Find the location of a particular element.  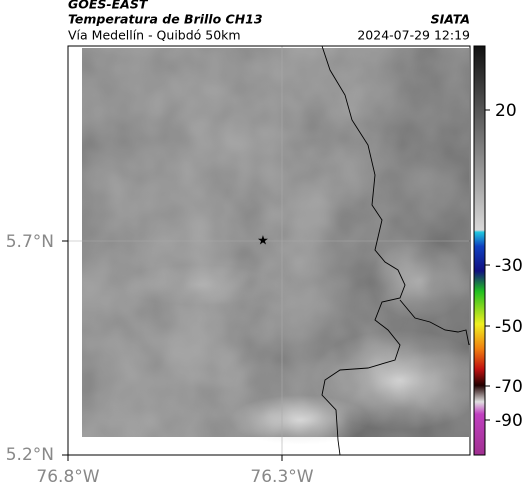

colorbar-label: -50 is located at coordinates (509, 327).